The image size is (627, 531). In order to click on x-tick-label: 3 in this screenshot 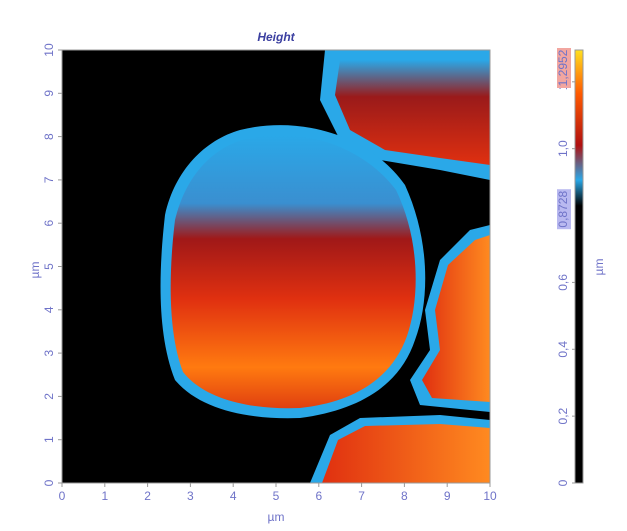, I will do `click(190, 496)`.